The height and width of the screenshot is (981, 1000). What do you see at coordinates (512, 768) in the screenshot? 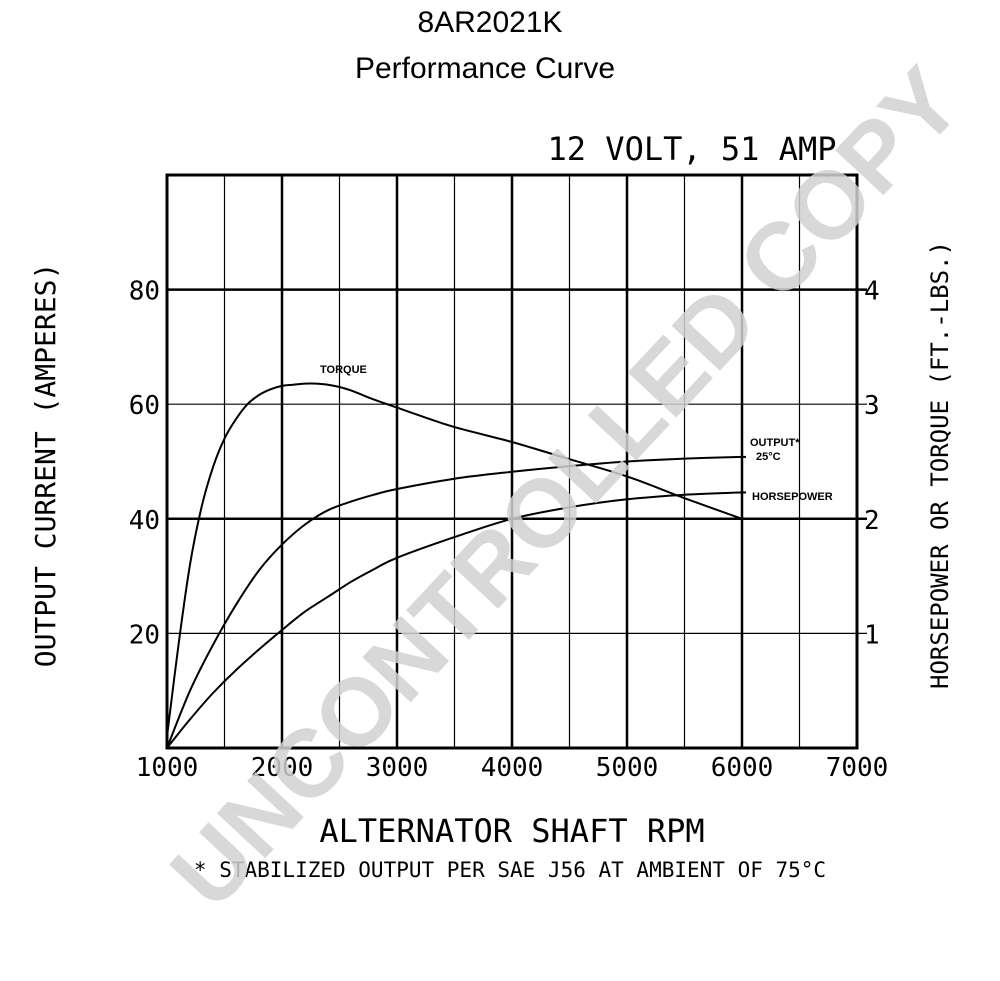
I see `x-tick-label: 4000` at bounding box center [512, 768].